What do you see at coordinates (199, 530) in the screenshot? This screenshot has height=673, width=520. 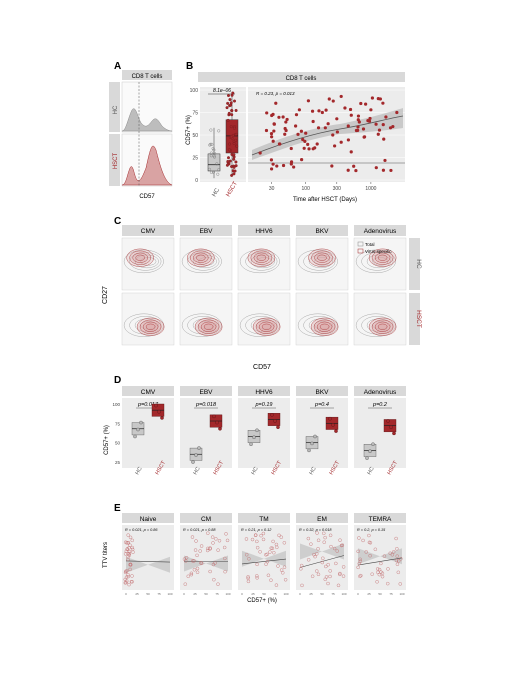 I see `e-stat: R = 0.021, p = 0.88` at bounding box center [199, 530].